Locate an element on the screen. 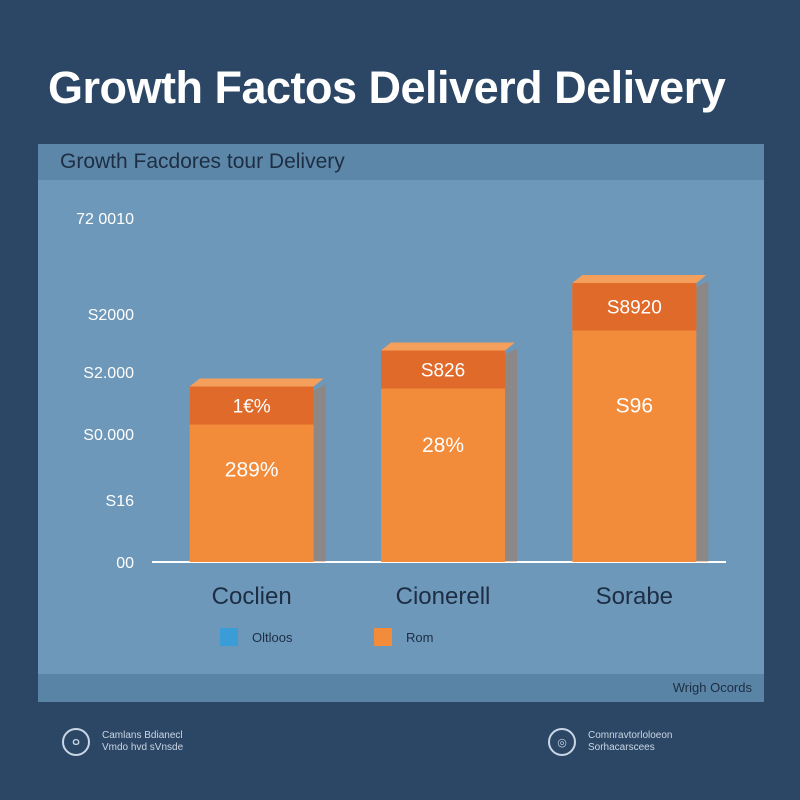  legend-item-oltloos: Oltloos is located at coordinates (256, 637).